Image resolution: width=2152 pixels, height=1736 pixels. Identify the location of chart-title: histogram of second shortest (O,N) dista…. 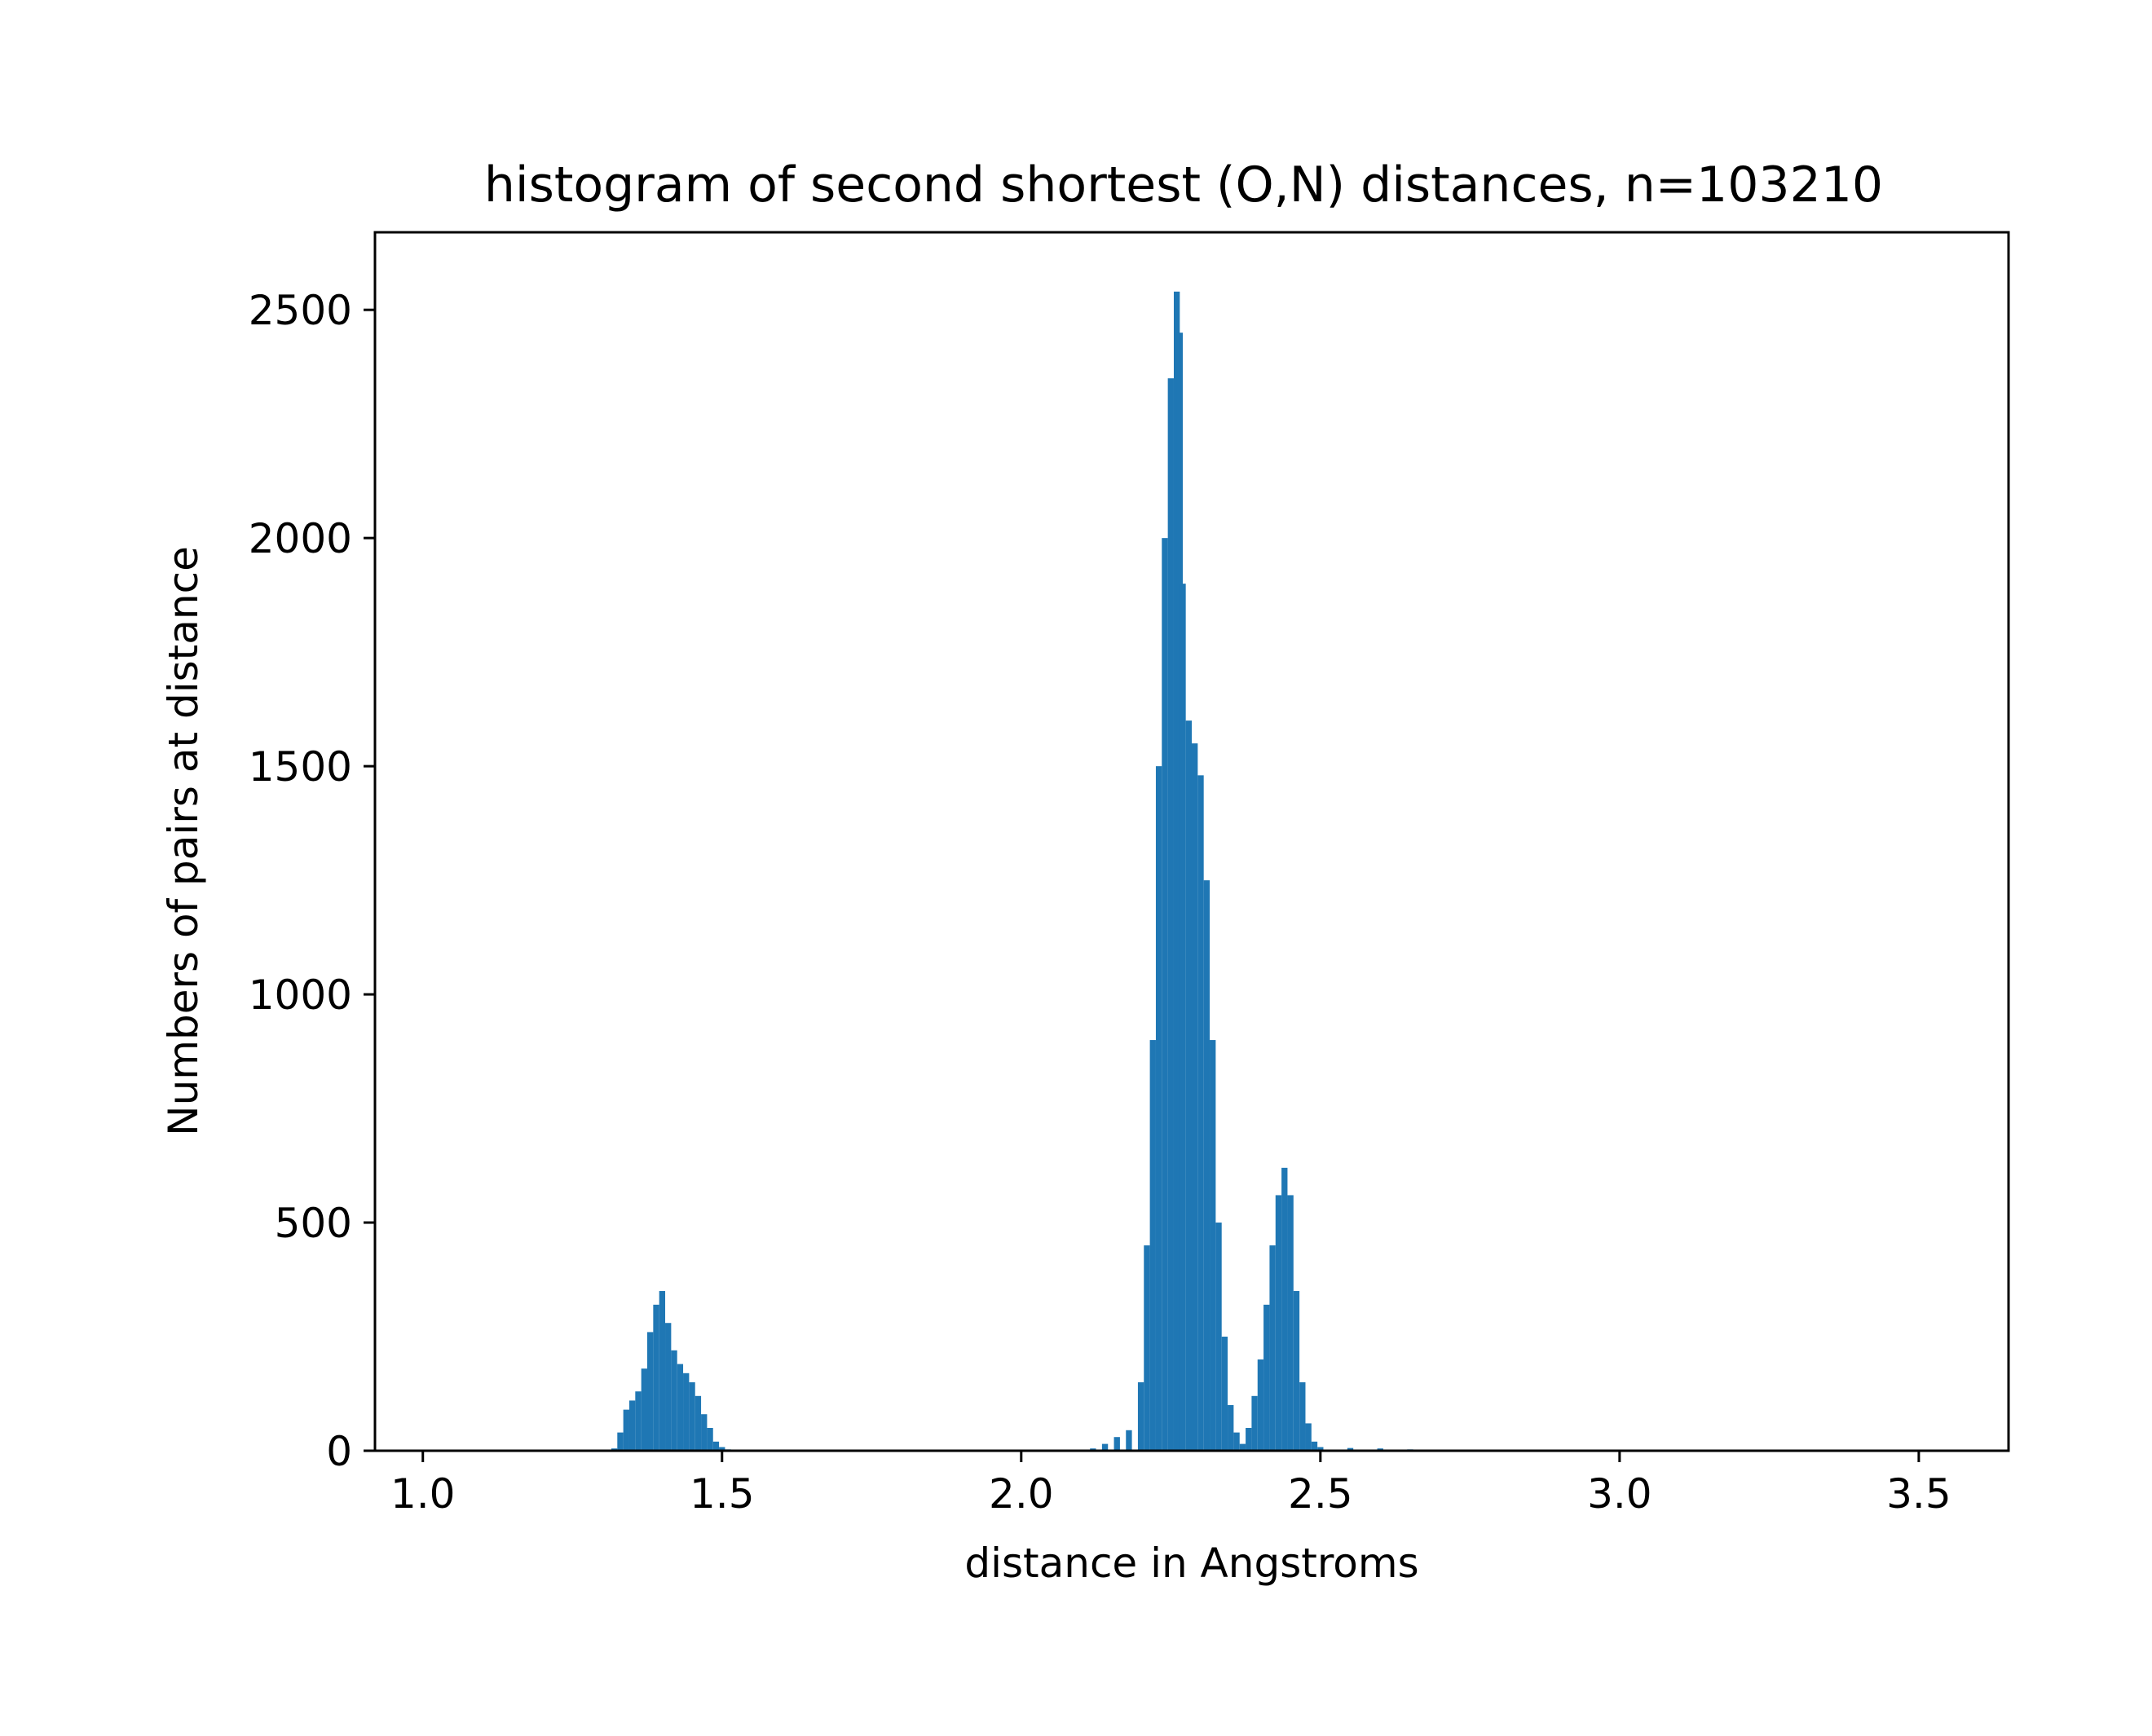
(1183, 185).